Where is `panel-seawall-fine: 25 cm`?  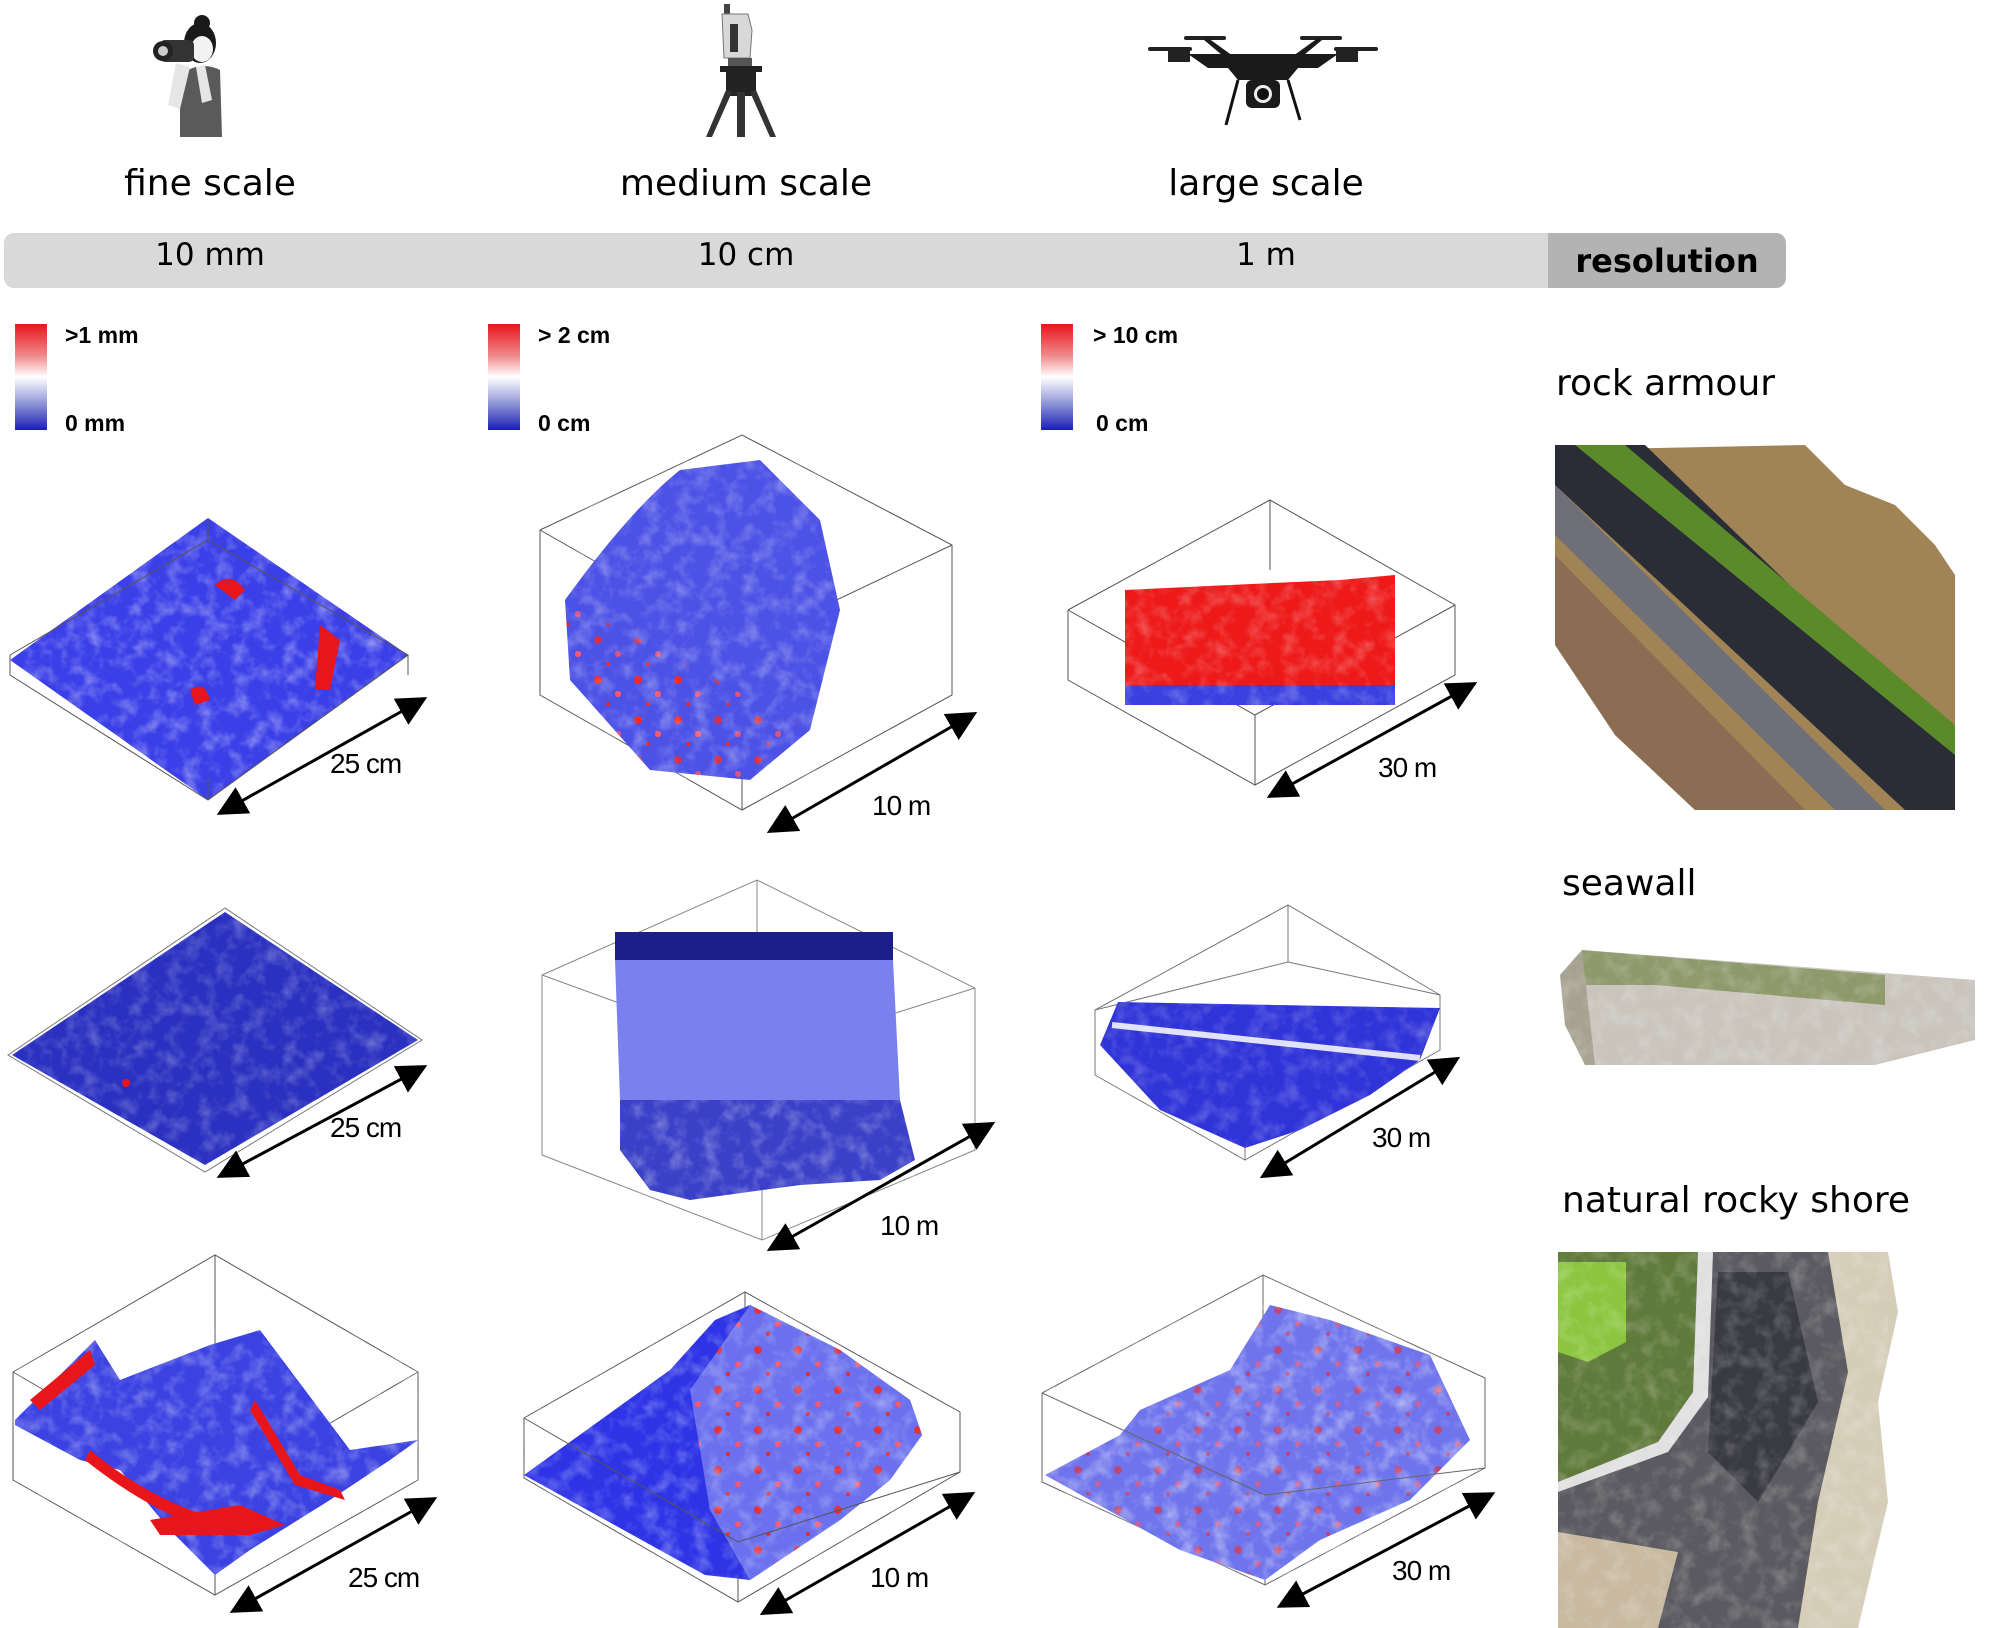
panel-seawall-fine: 25 cm is located at coordinates (230, 1039).